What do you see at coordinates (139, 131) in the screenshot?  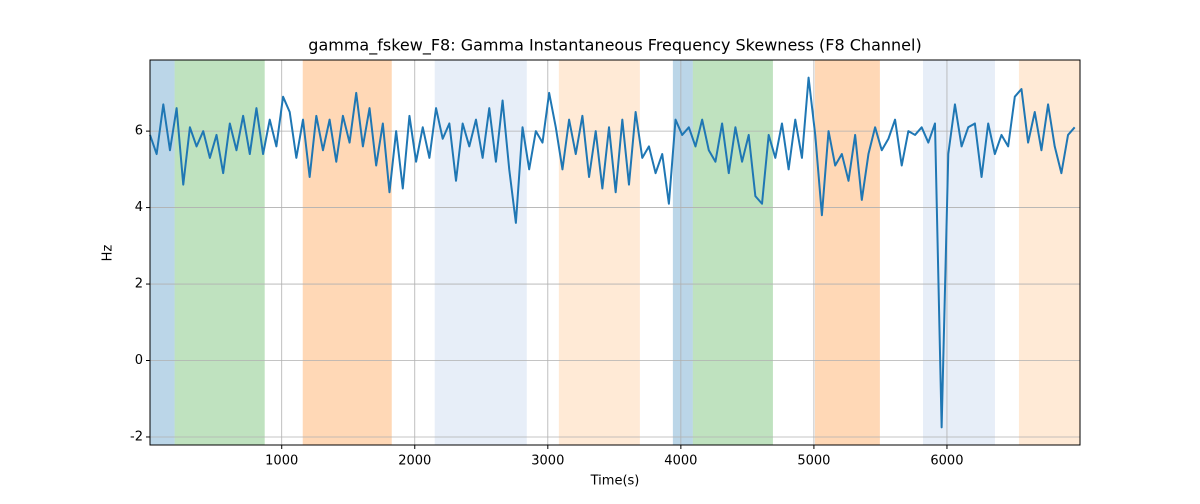 I see `y-tick-label: 6` at bounding box center [139, 131].